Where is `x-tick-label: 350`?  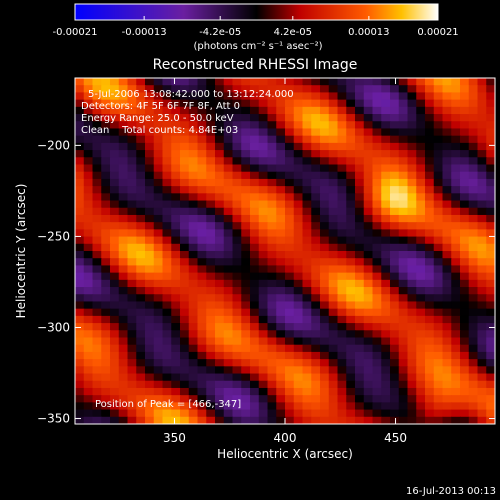 x-tick-label: 350 is located at coordinates (174, 438).